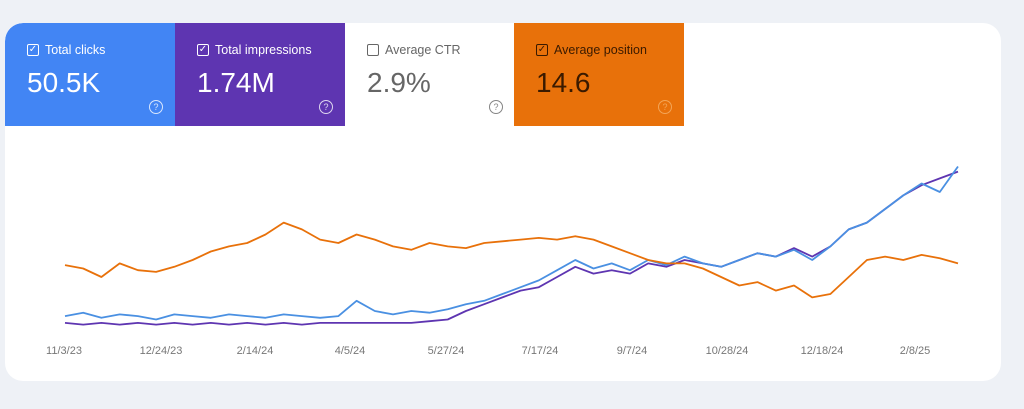 Image resolution: width=1024 pixels, height=409 pixels. Describe the element at coordinates (64, 351) in the screenshot. I see `x-tick-label: 11/3/23` at that location.